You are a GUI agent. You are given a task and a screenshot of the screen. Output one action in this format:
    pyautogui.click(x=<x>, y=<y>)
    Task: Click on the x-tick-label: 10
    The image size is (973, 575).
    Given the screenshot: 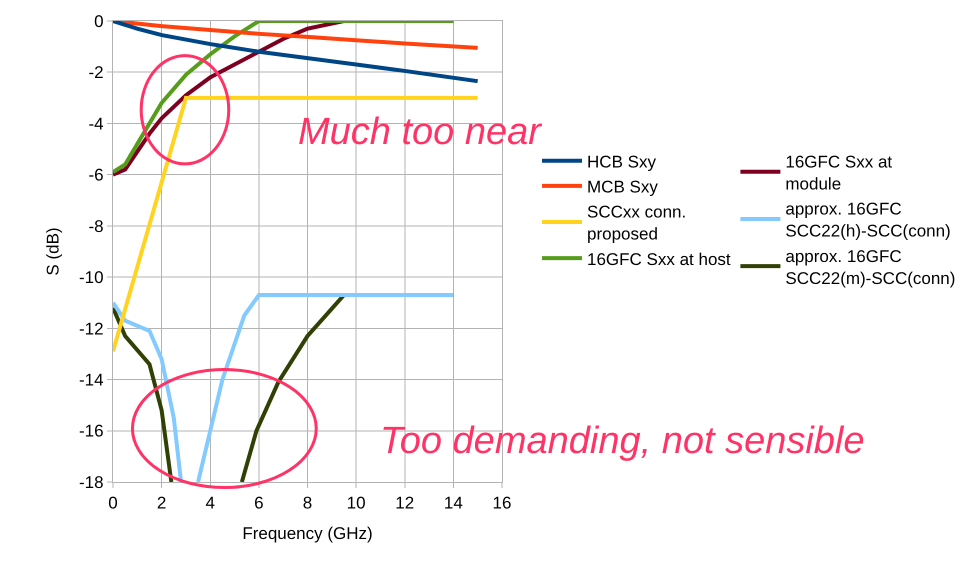 What is the action you would take?
    pyautogui.click(x=356, y=502)
    